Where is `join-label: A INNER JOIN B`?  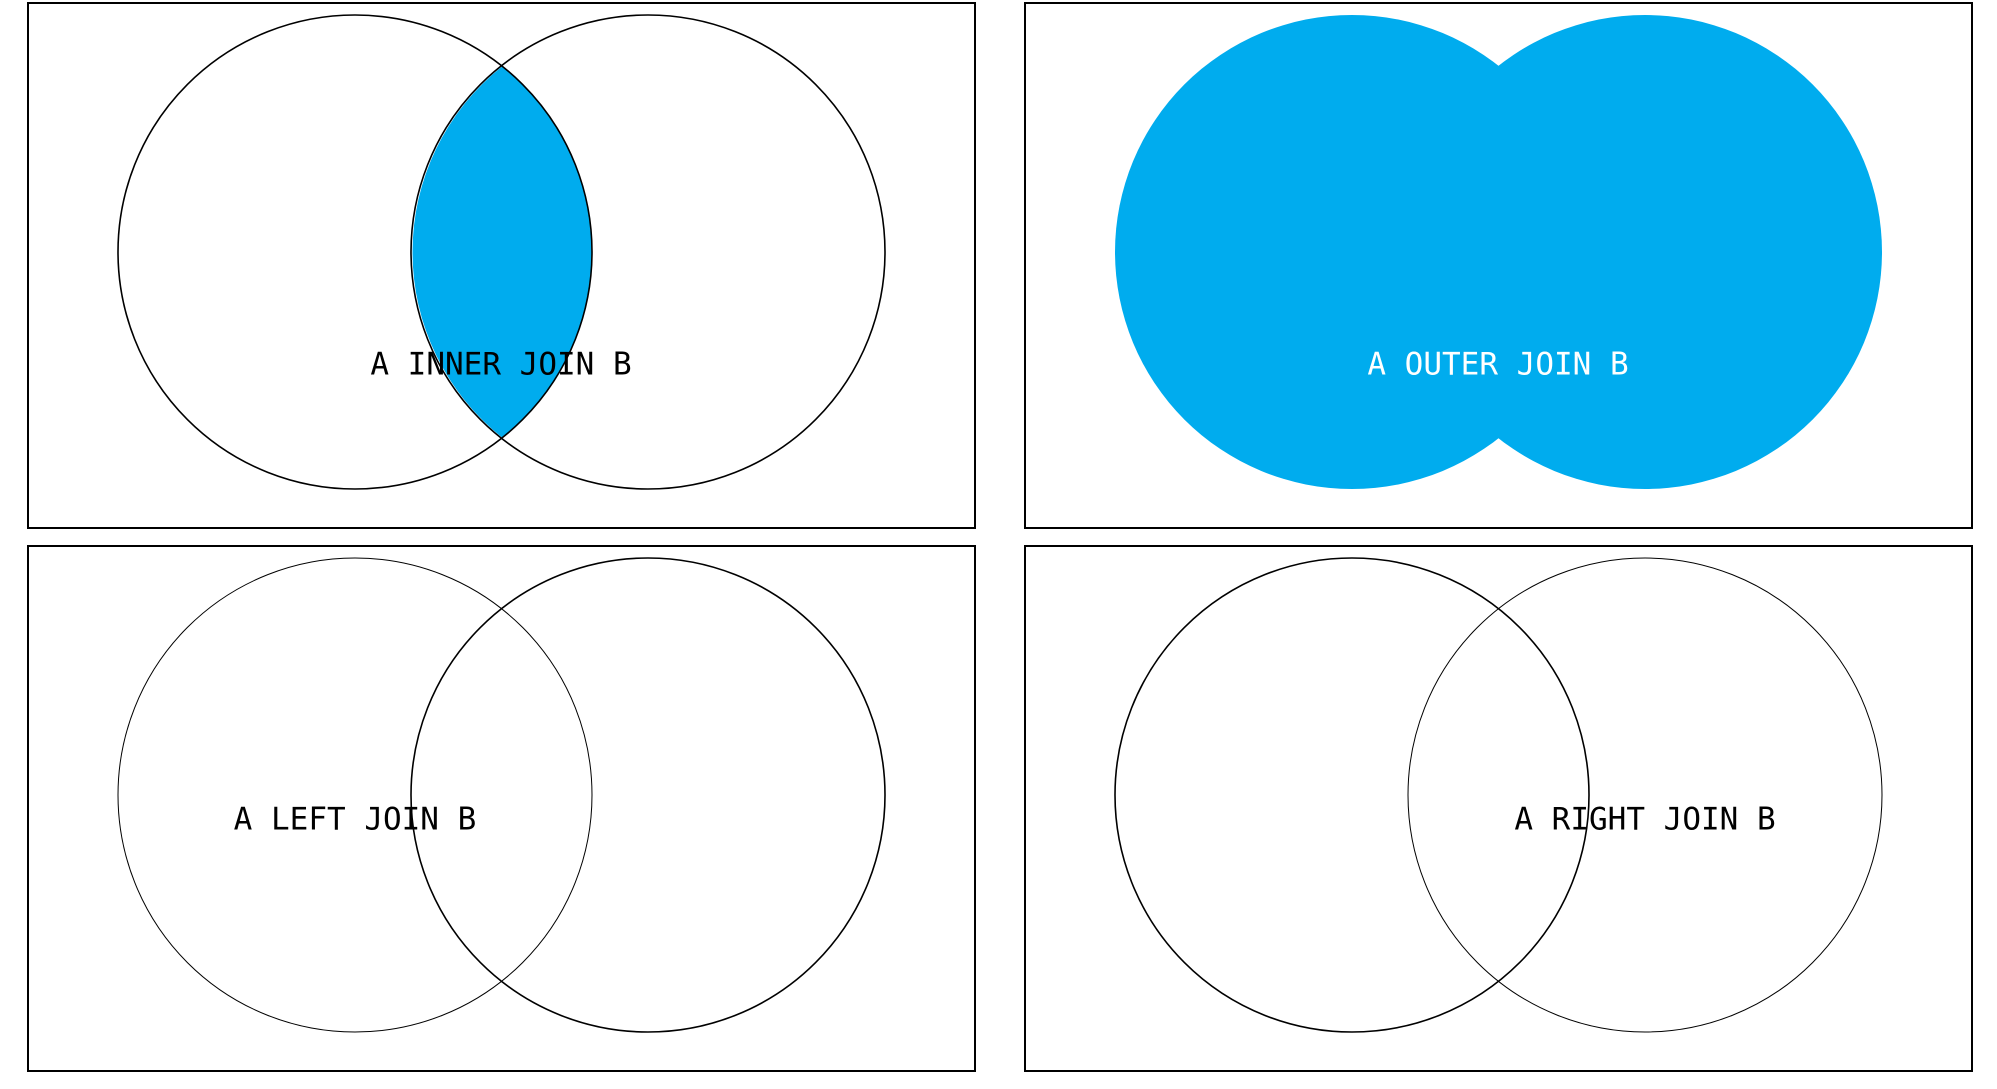 join-label: A INNER JOIN B is located at coordinates (500, 365).